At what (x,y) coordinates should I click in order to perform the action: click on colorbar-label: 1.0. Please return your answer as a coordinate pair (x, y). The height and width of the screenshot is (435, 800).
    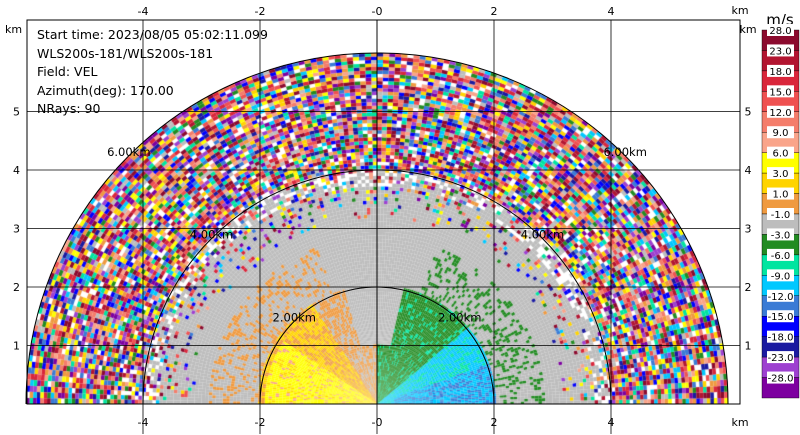
    Looking at the image, I should click on (781, 195).